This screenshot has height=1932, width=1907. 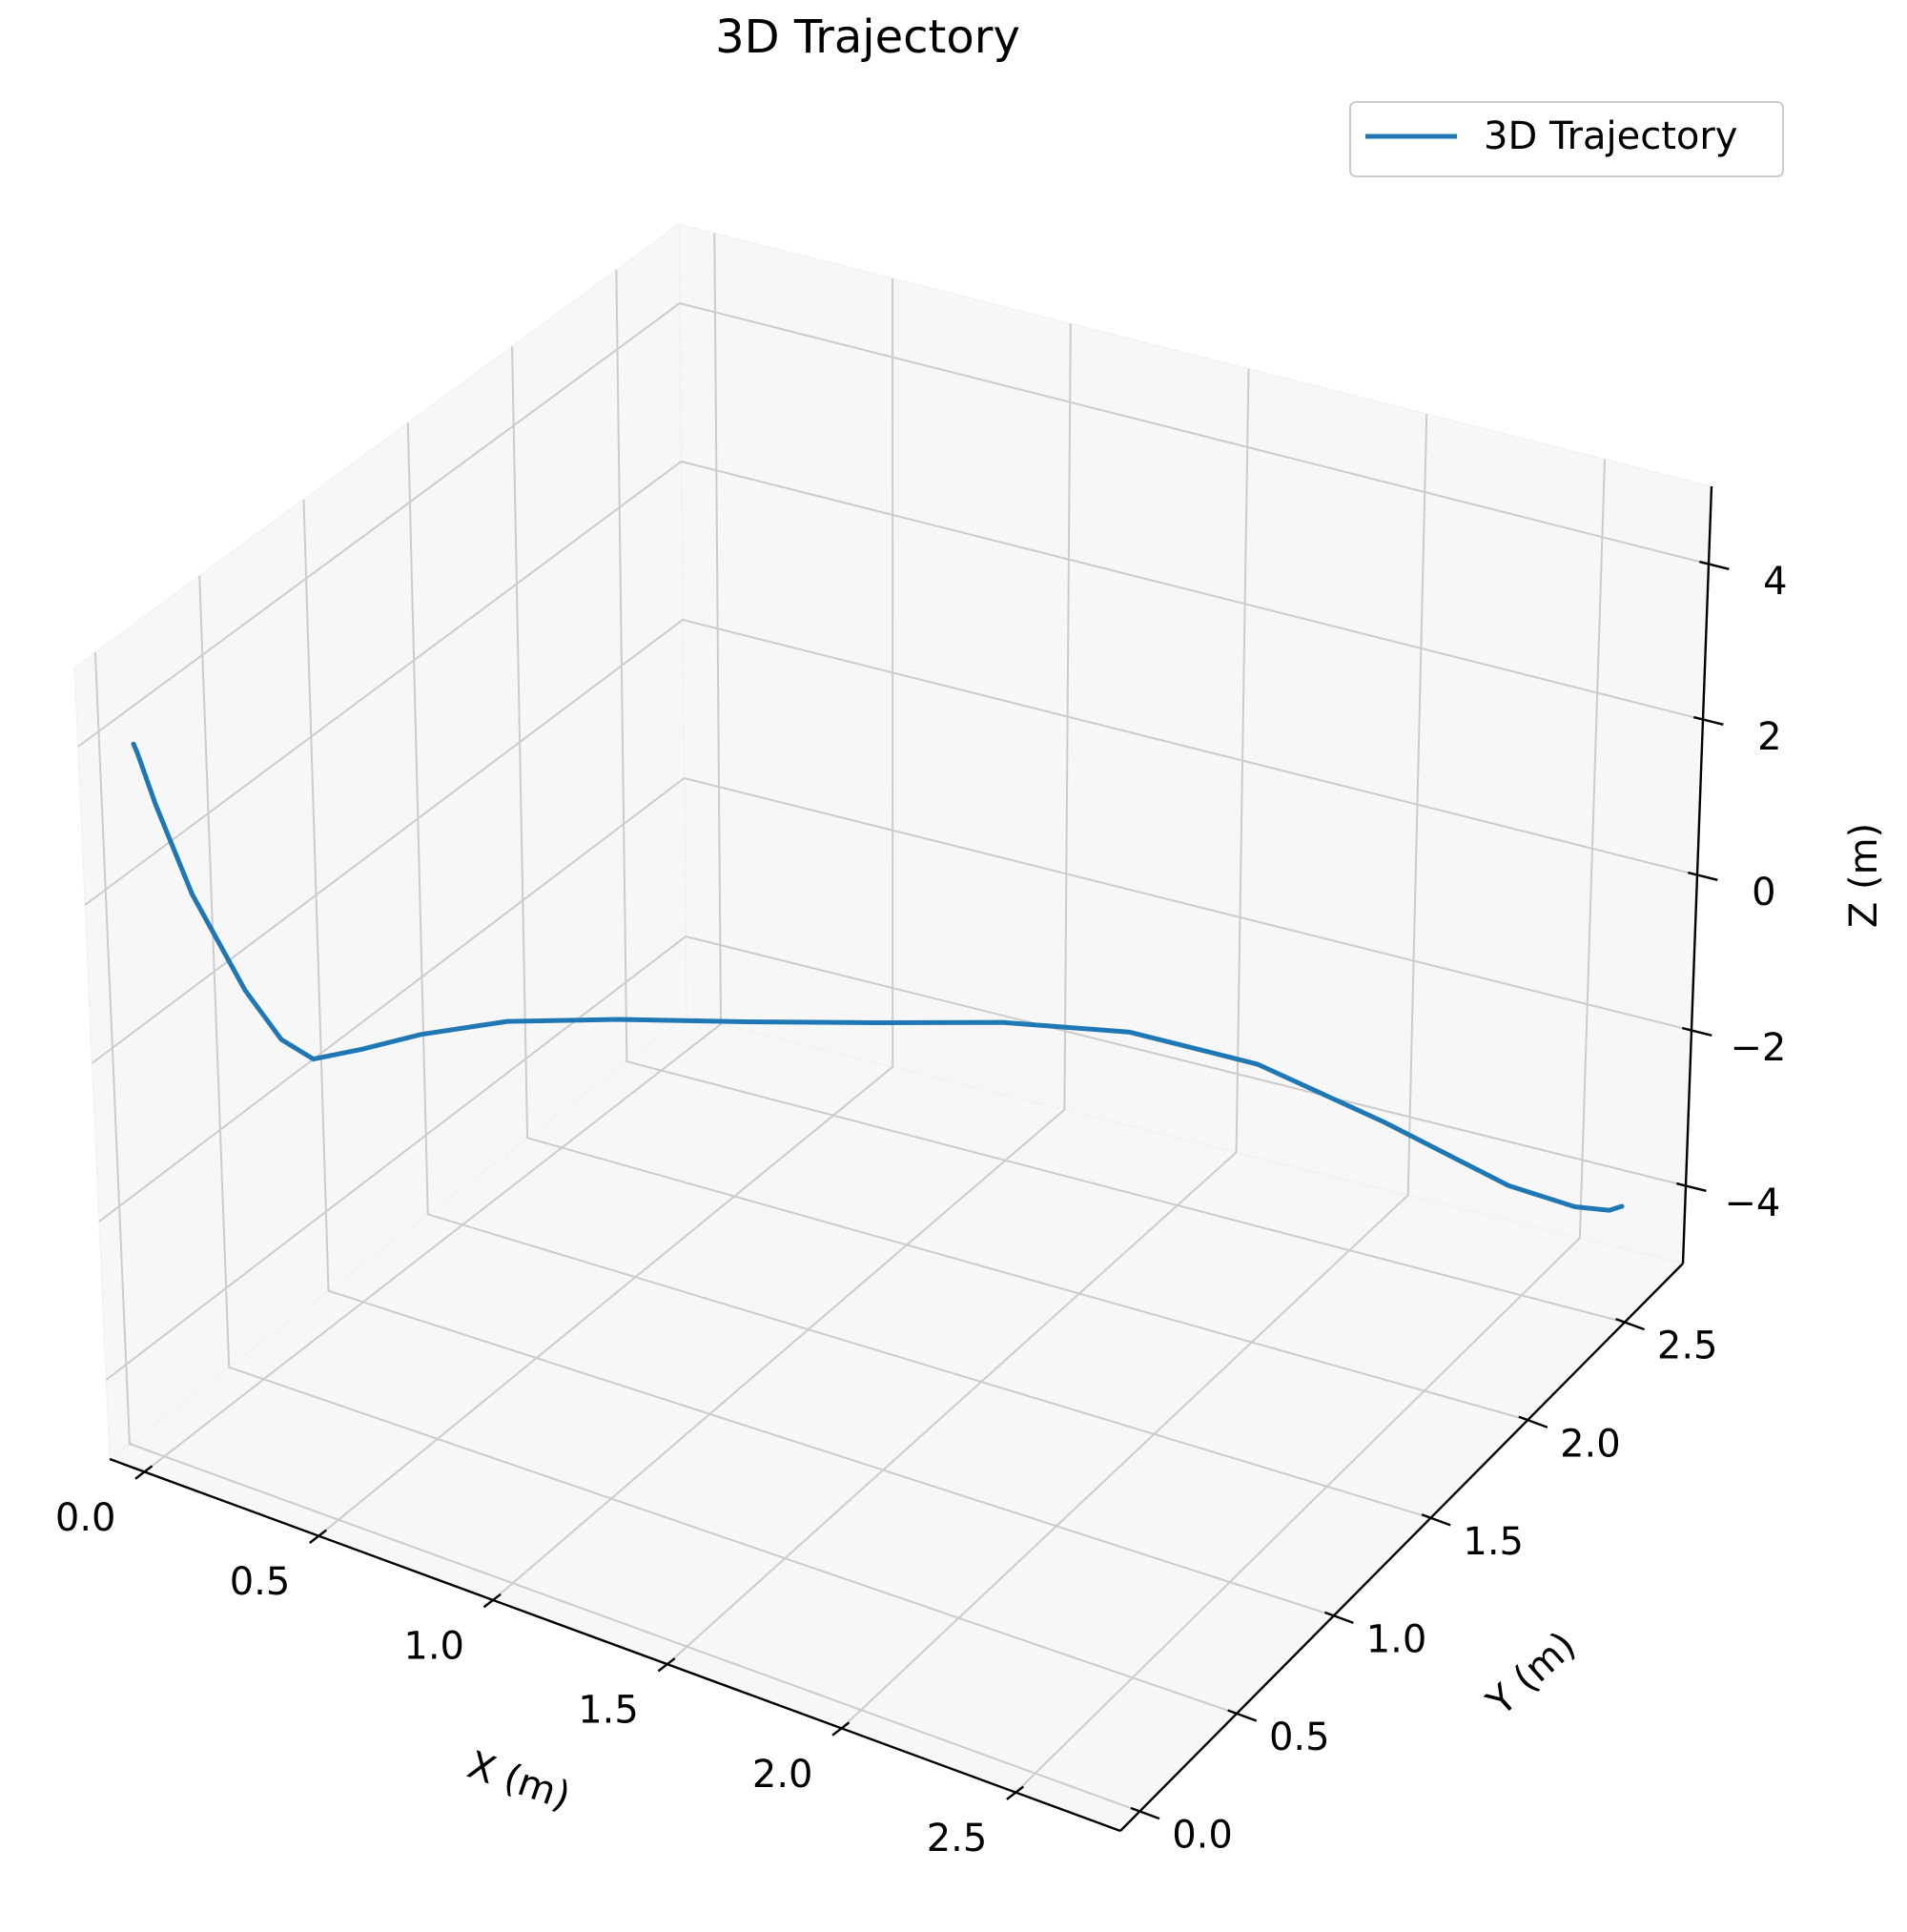 What do you see at coordinates (1775, 582) in the screenshot?
I see `z-tick-label: 4` at bounding box center [1775, 582].